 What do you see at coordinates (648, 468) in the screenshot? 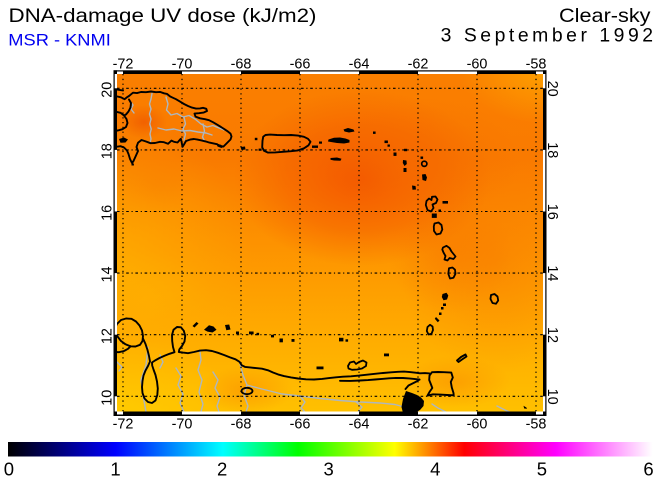
I see `svg-text: 6` at bounding box center [648, 468].